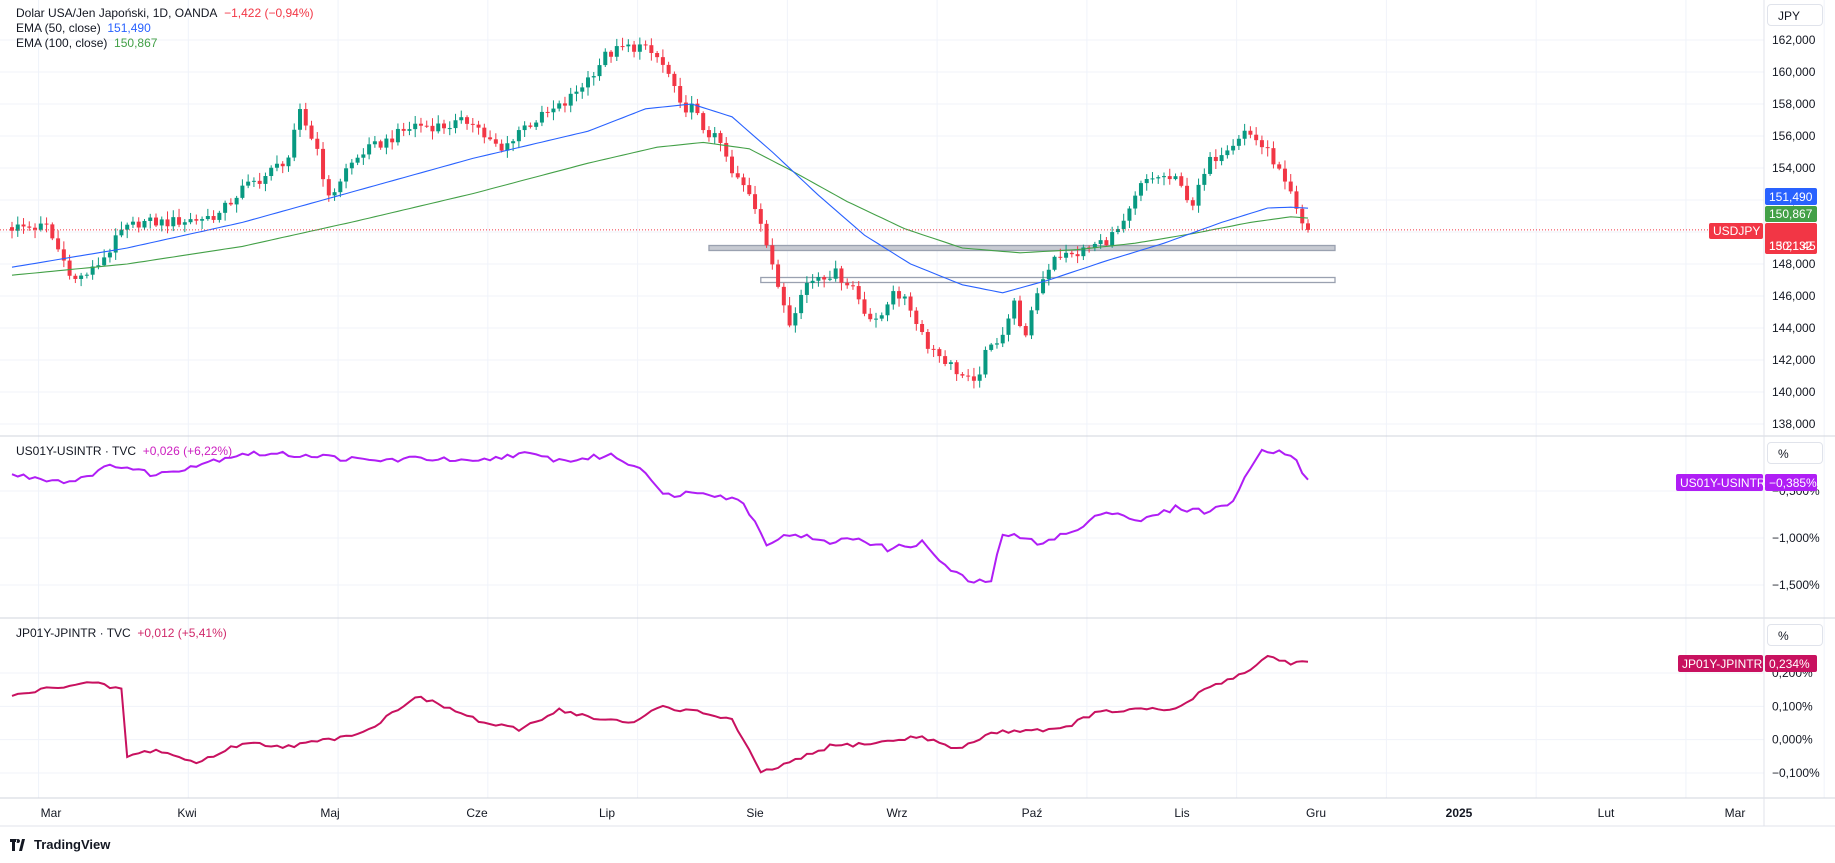 This screenshot has width=1835, height=863. I want to click on us-unit-button: %, so click(1795, 453).